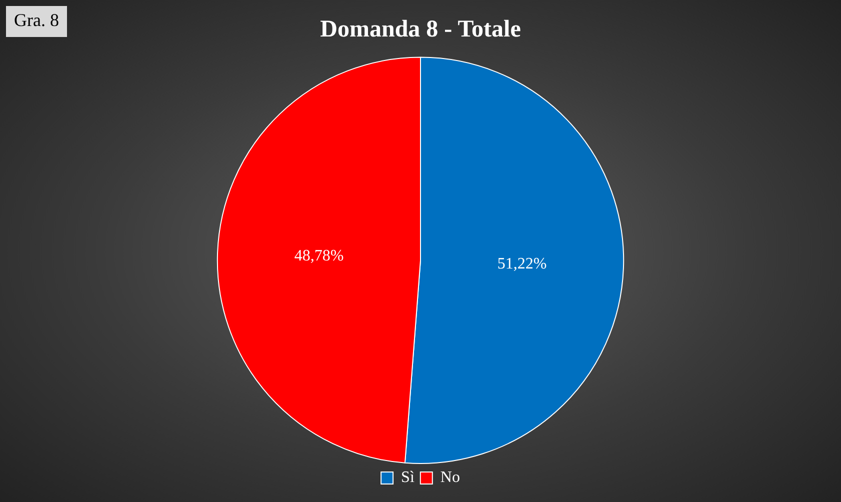 The image size is (841, 502). Describe the element at coordinates (421, 29) in the screenshot. I see `chart-title: Domanda 8 - Totale` at that location.